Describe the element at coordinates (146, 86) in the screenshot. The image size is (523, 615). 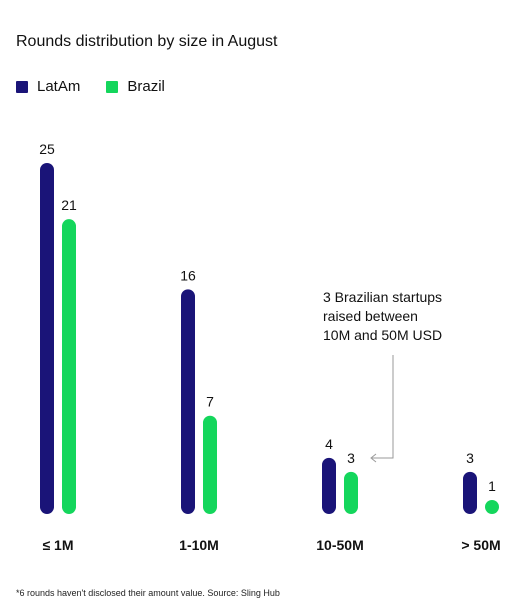
I see `legend-label-brazil: Brazil` at that location.